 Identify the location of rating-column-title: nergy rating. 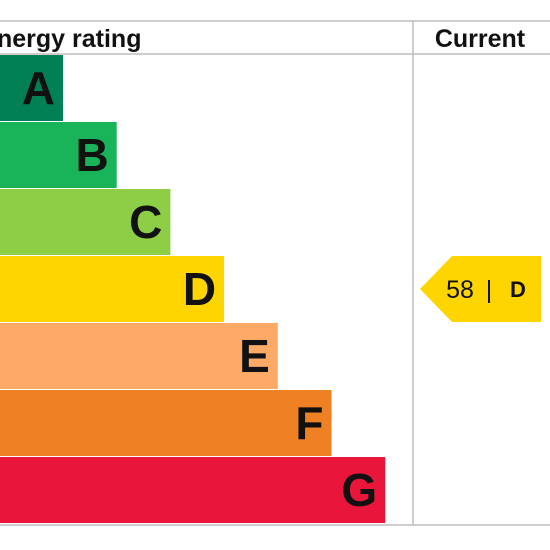
(70, 39).